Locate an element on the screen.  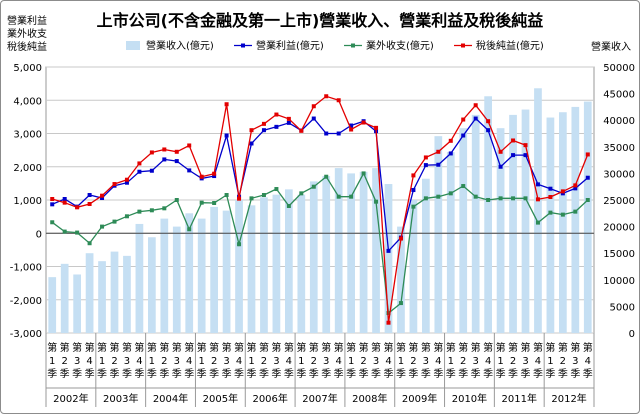
legend-label: 稅後純益(億元) is located at coordinates (510, 45).